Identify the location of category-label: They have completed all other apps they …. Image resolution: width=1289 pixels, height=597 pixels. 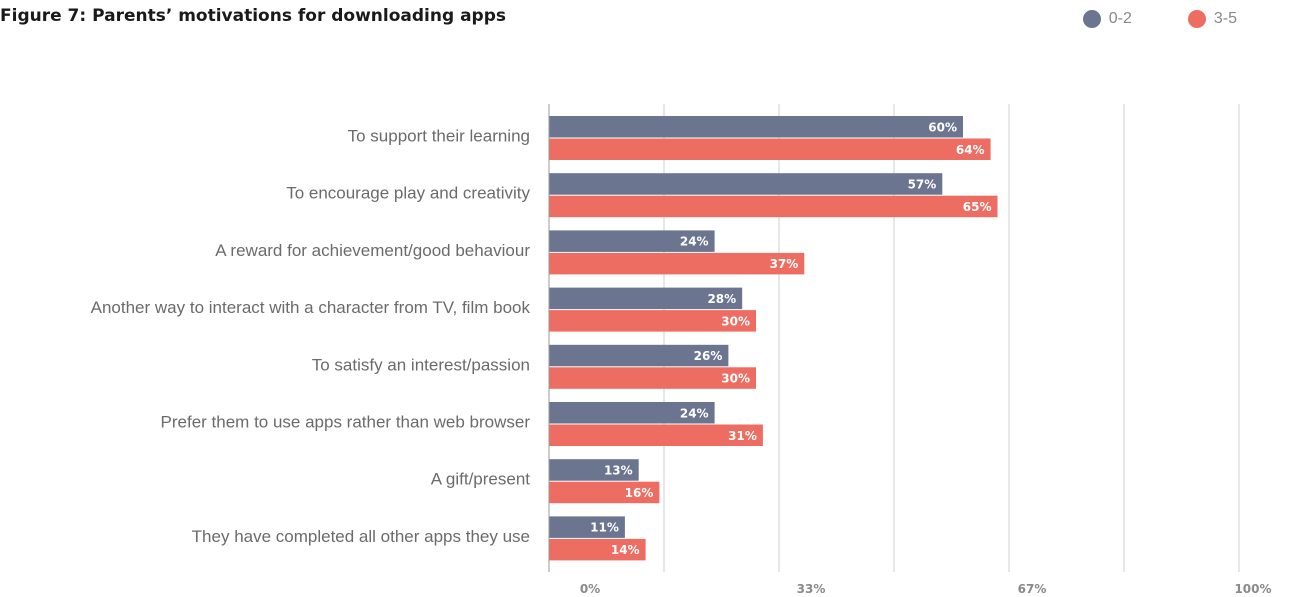
(361, 536).